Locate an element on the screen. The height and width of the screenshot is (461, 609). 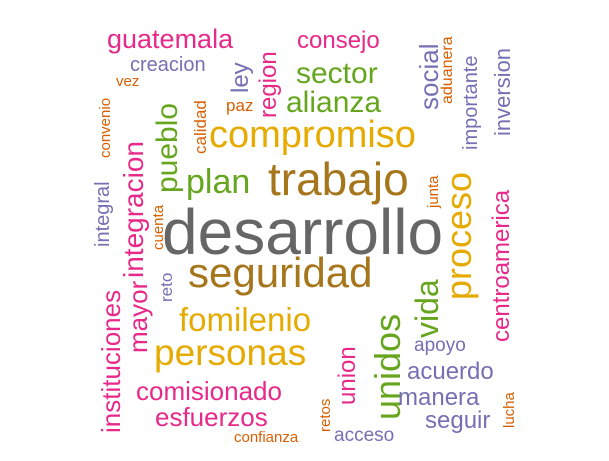
word-acuerdo: acuerdo is located at coordinates (450, 371).